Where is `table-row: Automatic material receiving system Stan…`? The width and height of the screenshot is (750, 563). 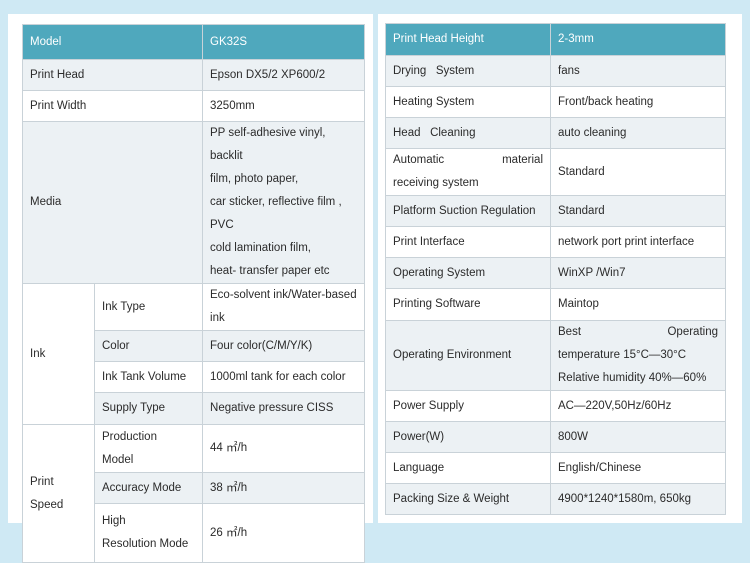 table-row: Automatic material receiving system Stan… is located at coordinates (555, 172).